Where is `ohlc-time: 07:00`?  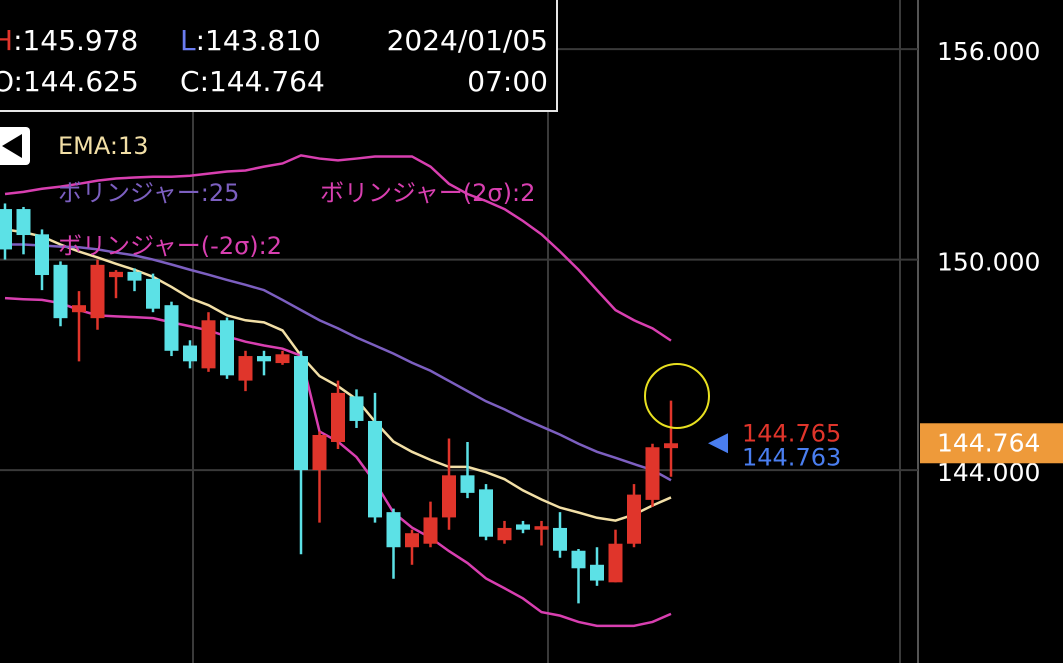
ohlc-time: 07:00 is located at coordinates (507, 81).